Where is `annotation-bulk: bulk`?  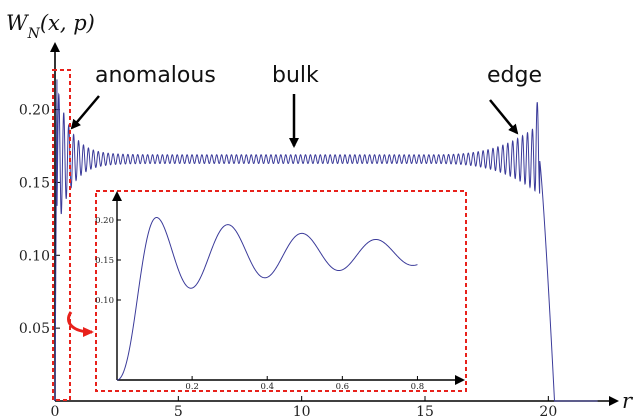 annotation-bulk: bulk is located at coordinates (295, 75).